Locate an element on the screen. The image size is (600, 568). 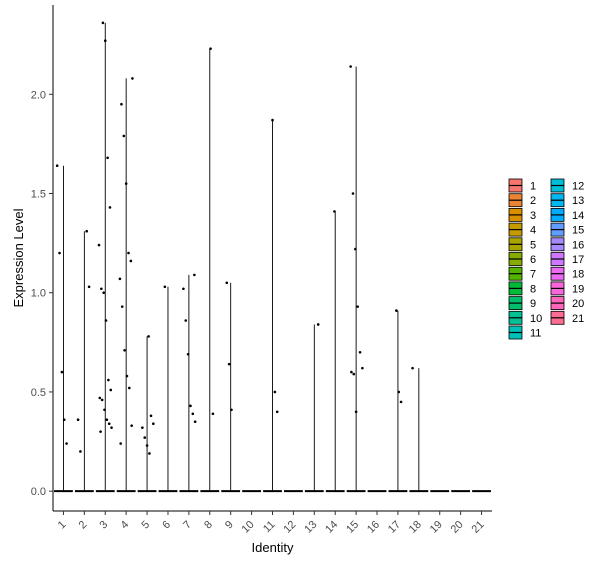
legend-label-15: 15 is located at coordinates (578, 231).